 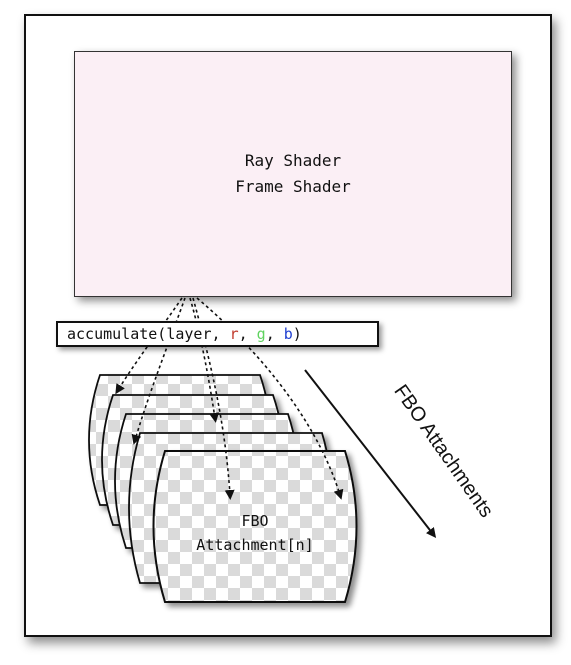 What do you see at coordinates (148, 334) in the screenshot?
I see `accumulate-func-text: accumulate(layer,` at bounding box center [148, 334].